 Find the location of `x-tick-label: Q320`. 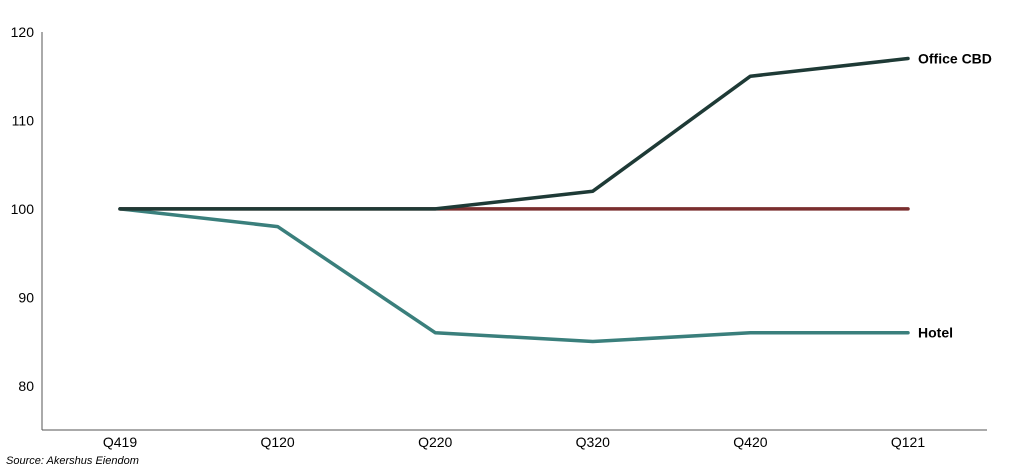

x-tick-label: Q320 is located at coordinates (593, 442).